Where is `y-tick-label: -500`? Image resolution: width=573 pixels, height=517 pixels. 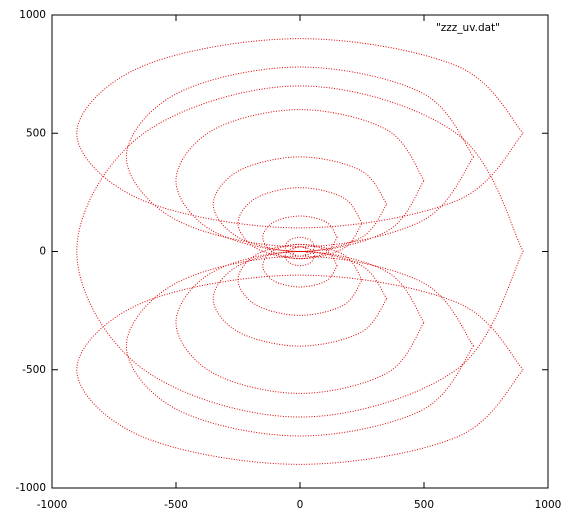 y-tick-label: -500 is located at coordinates (34, 370).